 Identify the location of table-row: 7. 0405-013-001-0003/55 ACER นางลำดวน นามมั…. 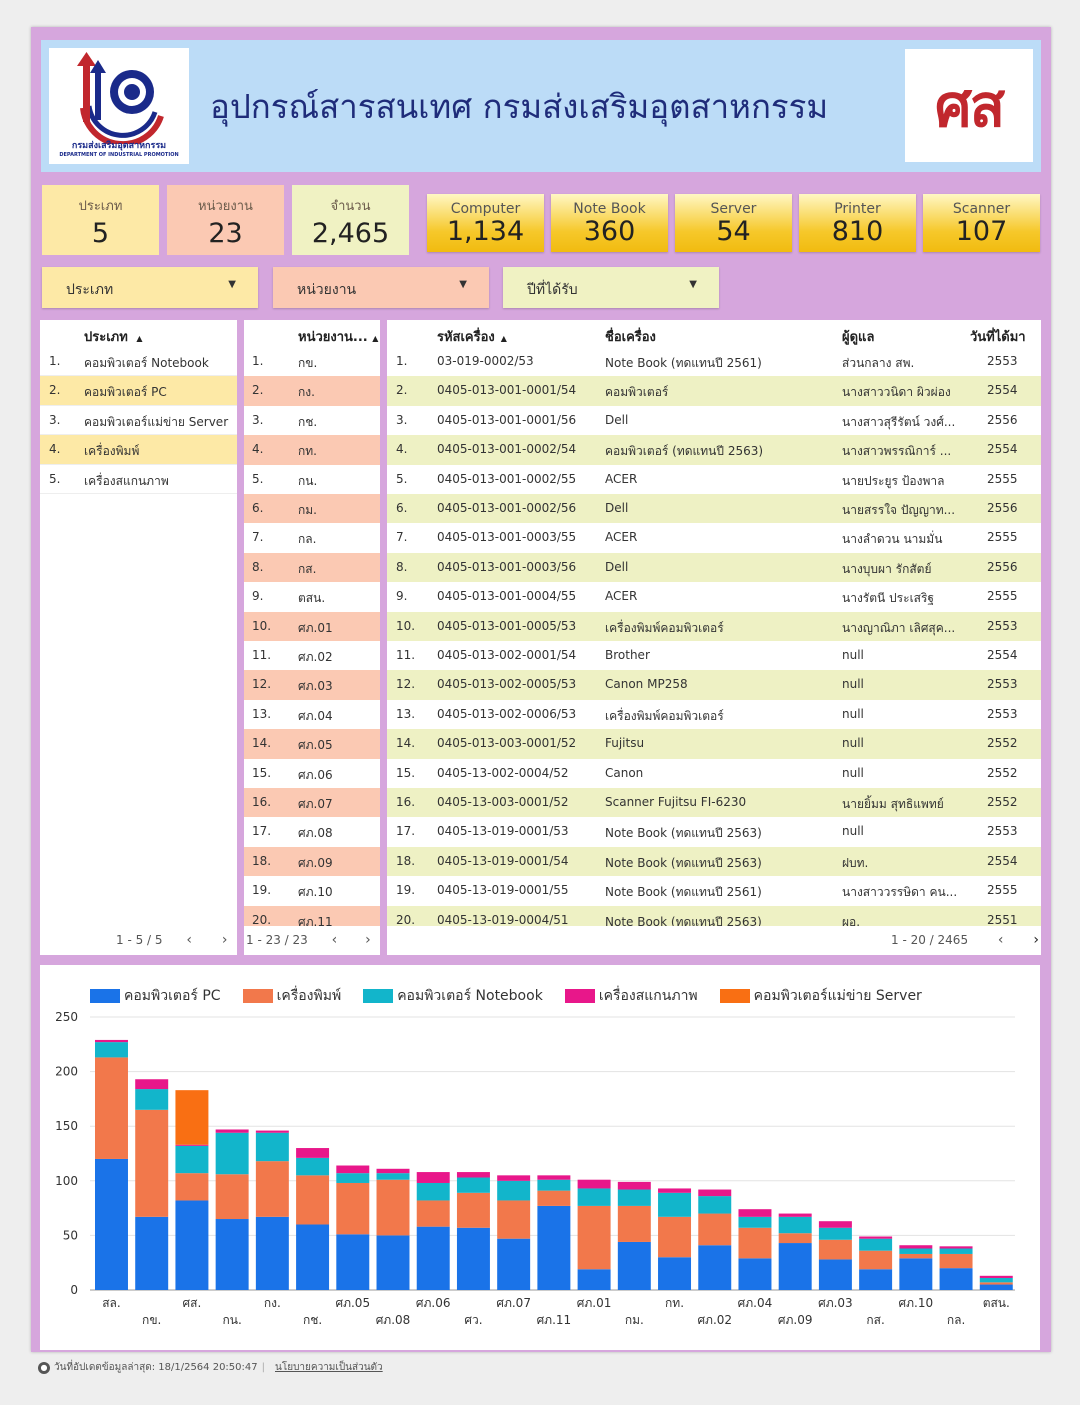
(714, 538).